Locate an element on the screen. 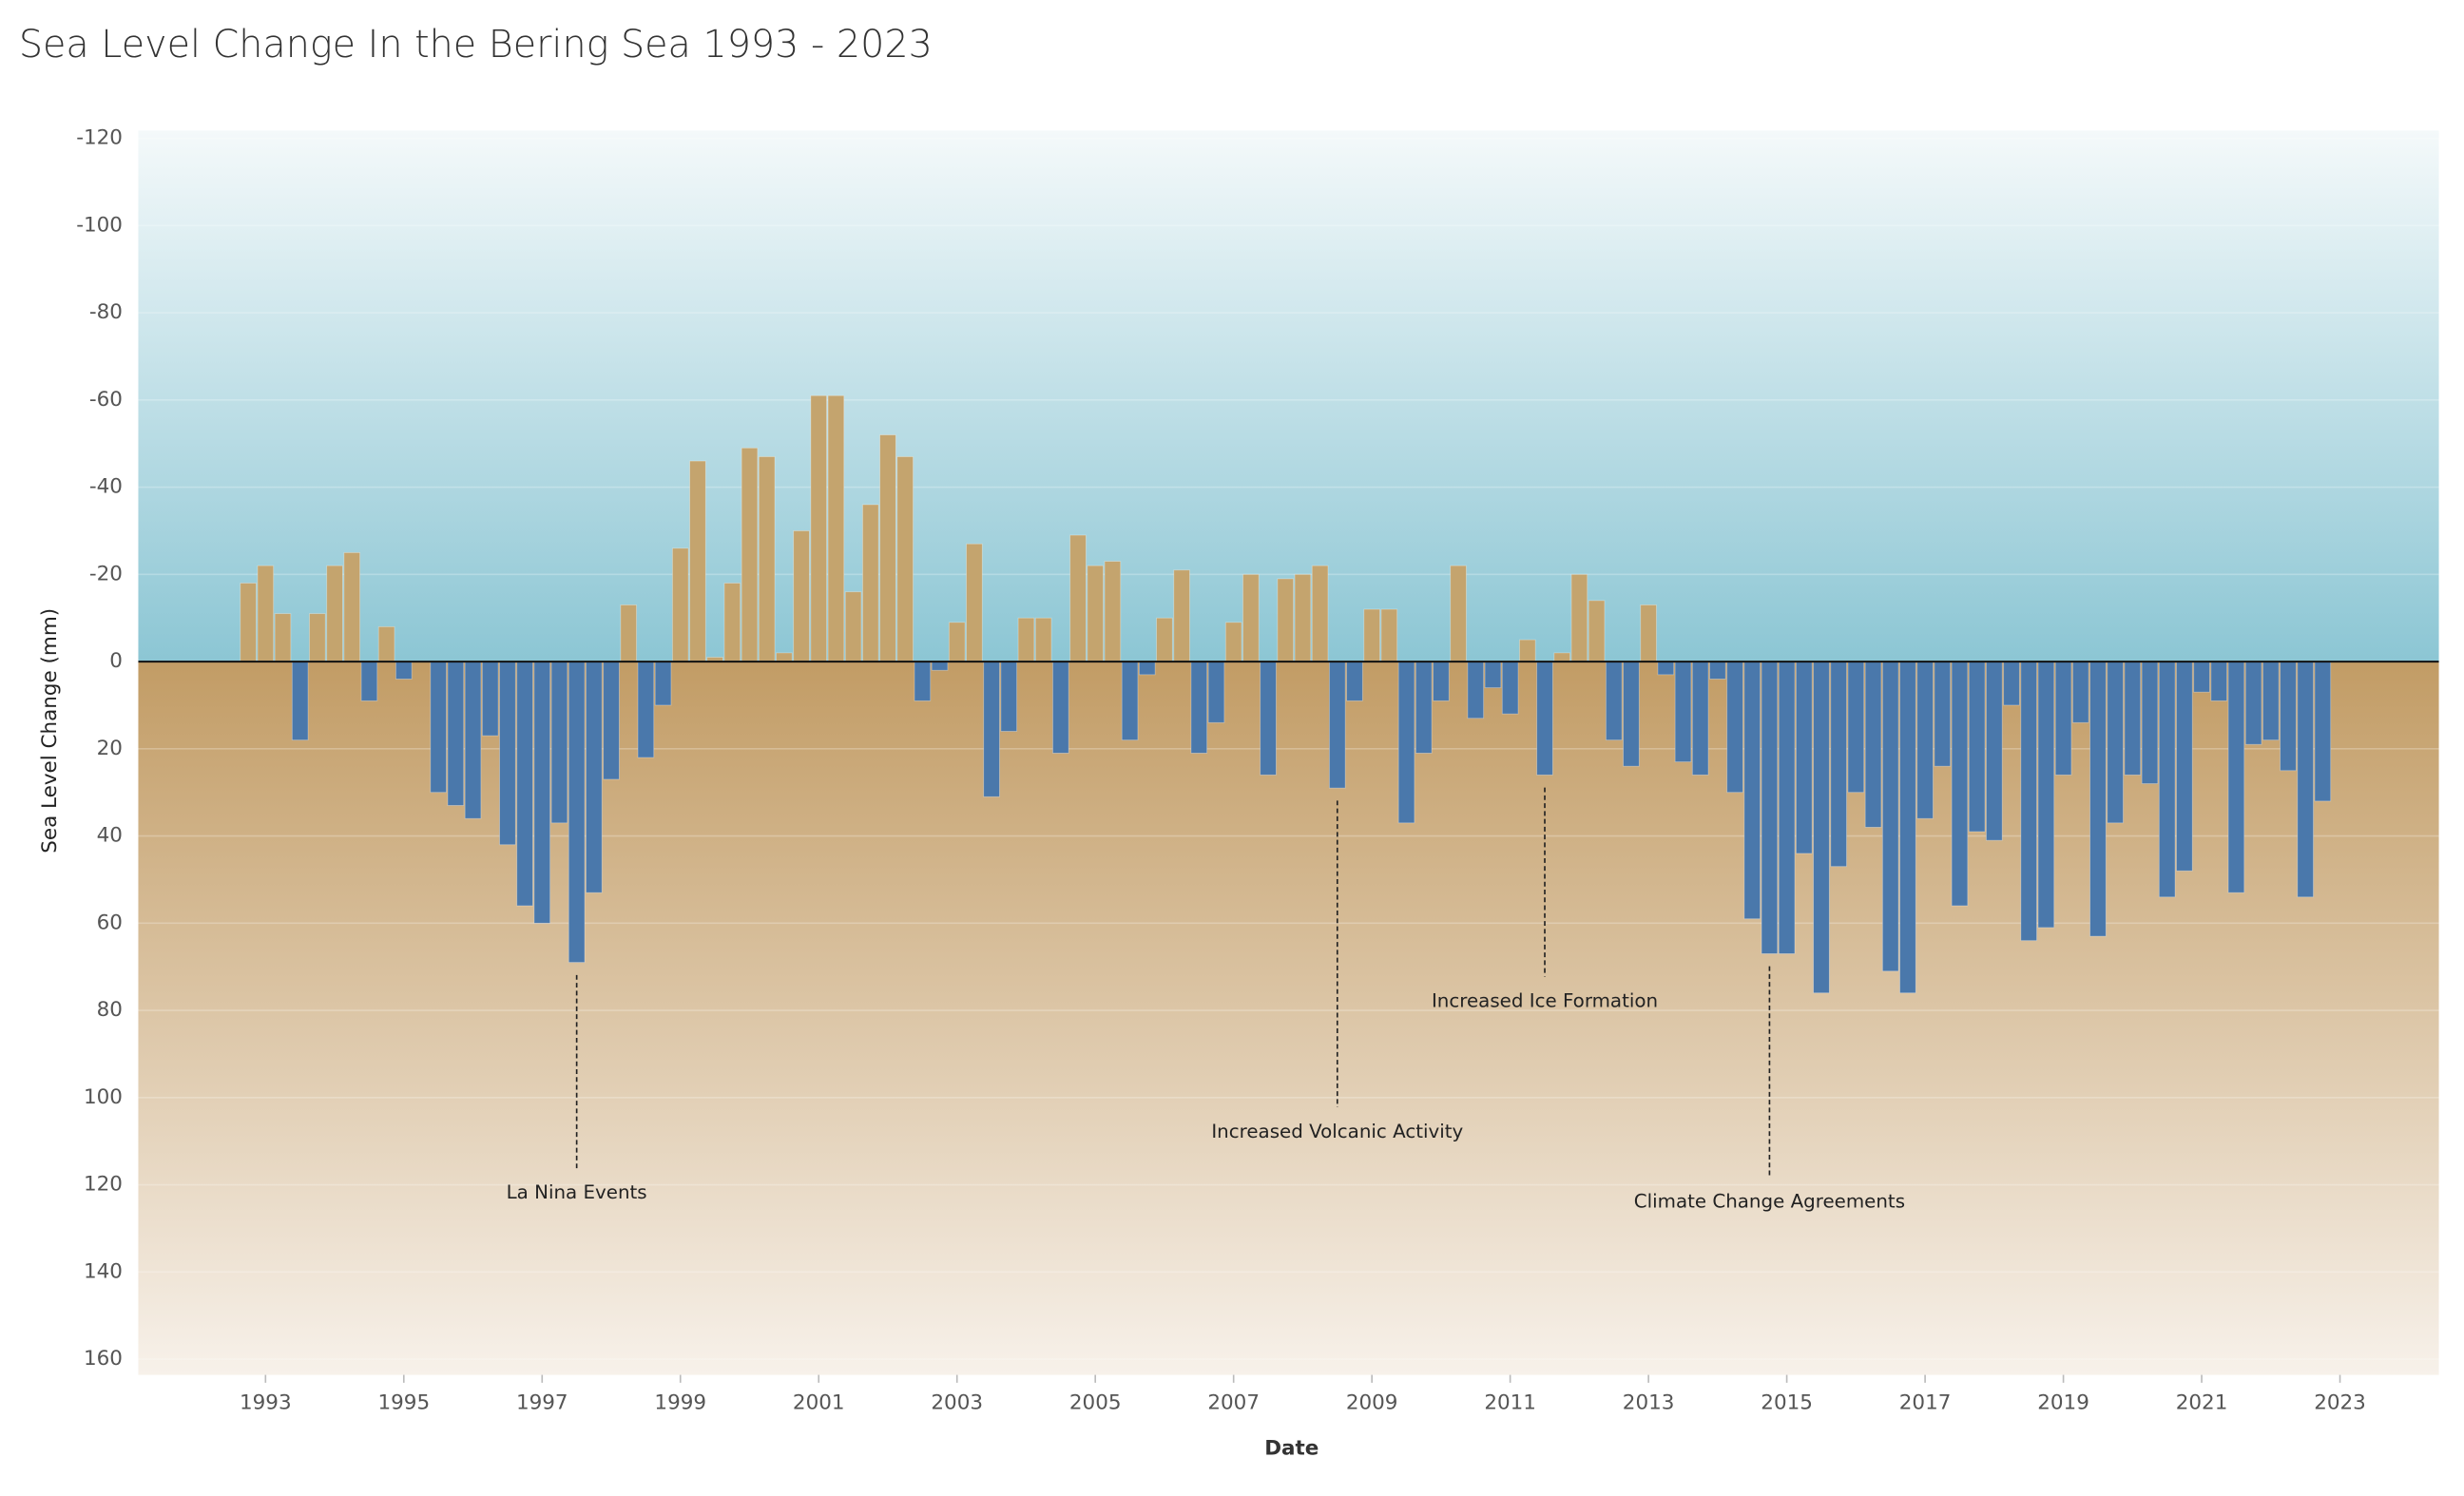 Image resolution: width=2464 pixels, height=1496 pixels. y-axis-label: Sea Level Change (mm) is located at coordinates (50, 731).